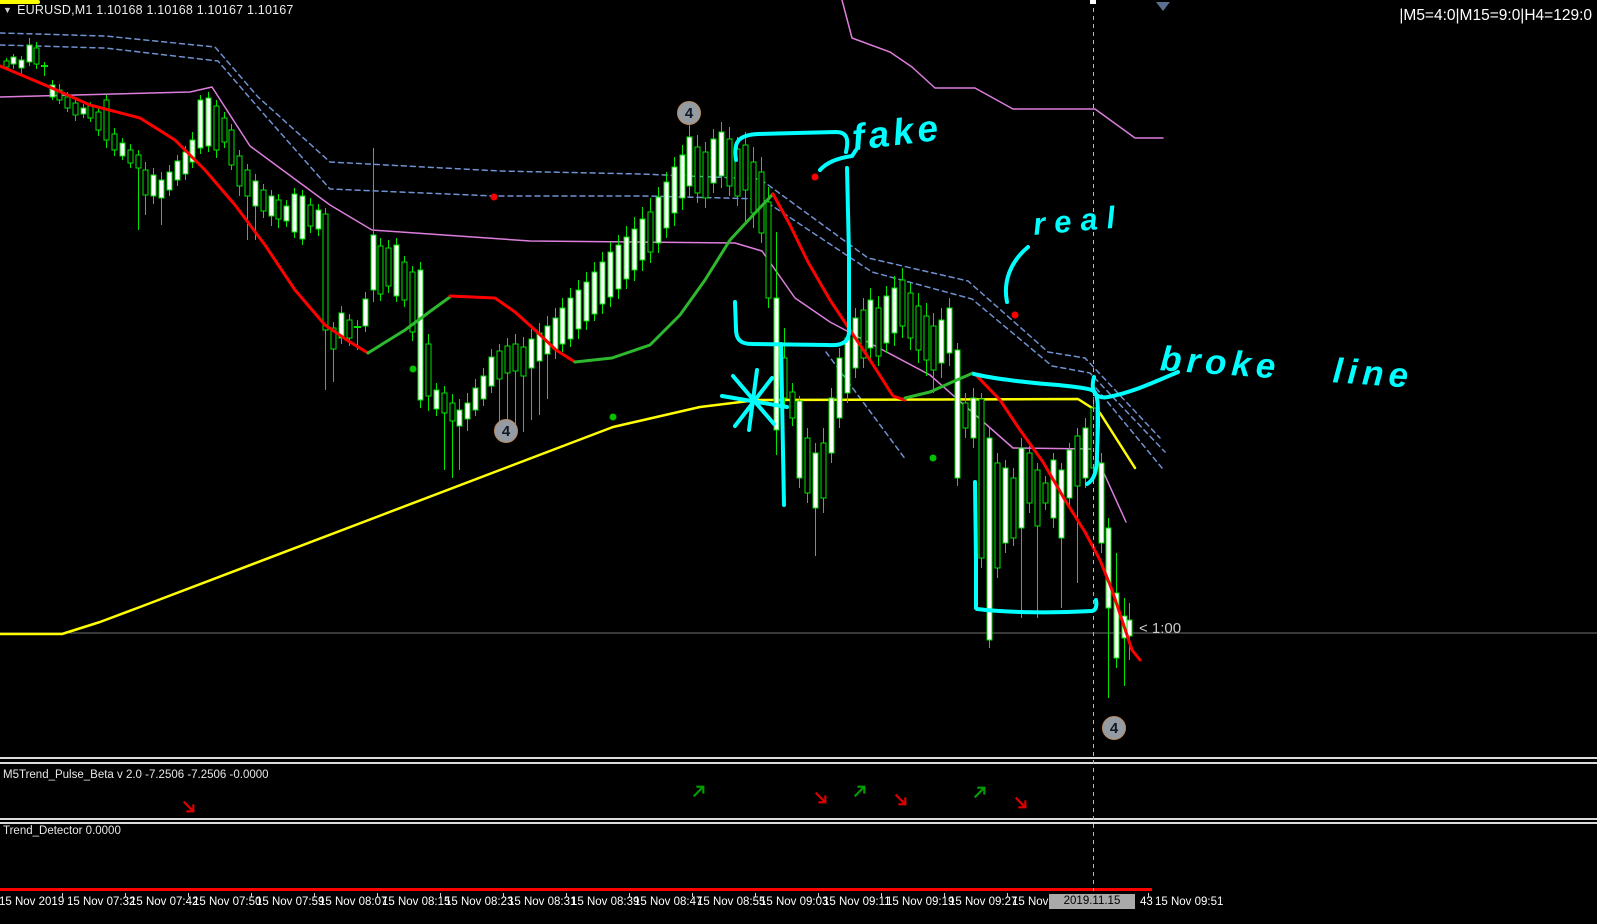  I want to click on trend-down-arrow-icon, so click(188, 806).